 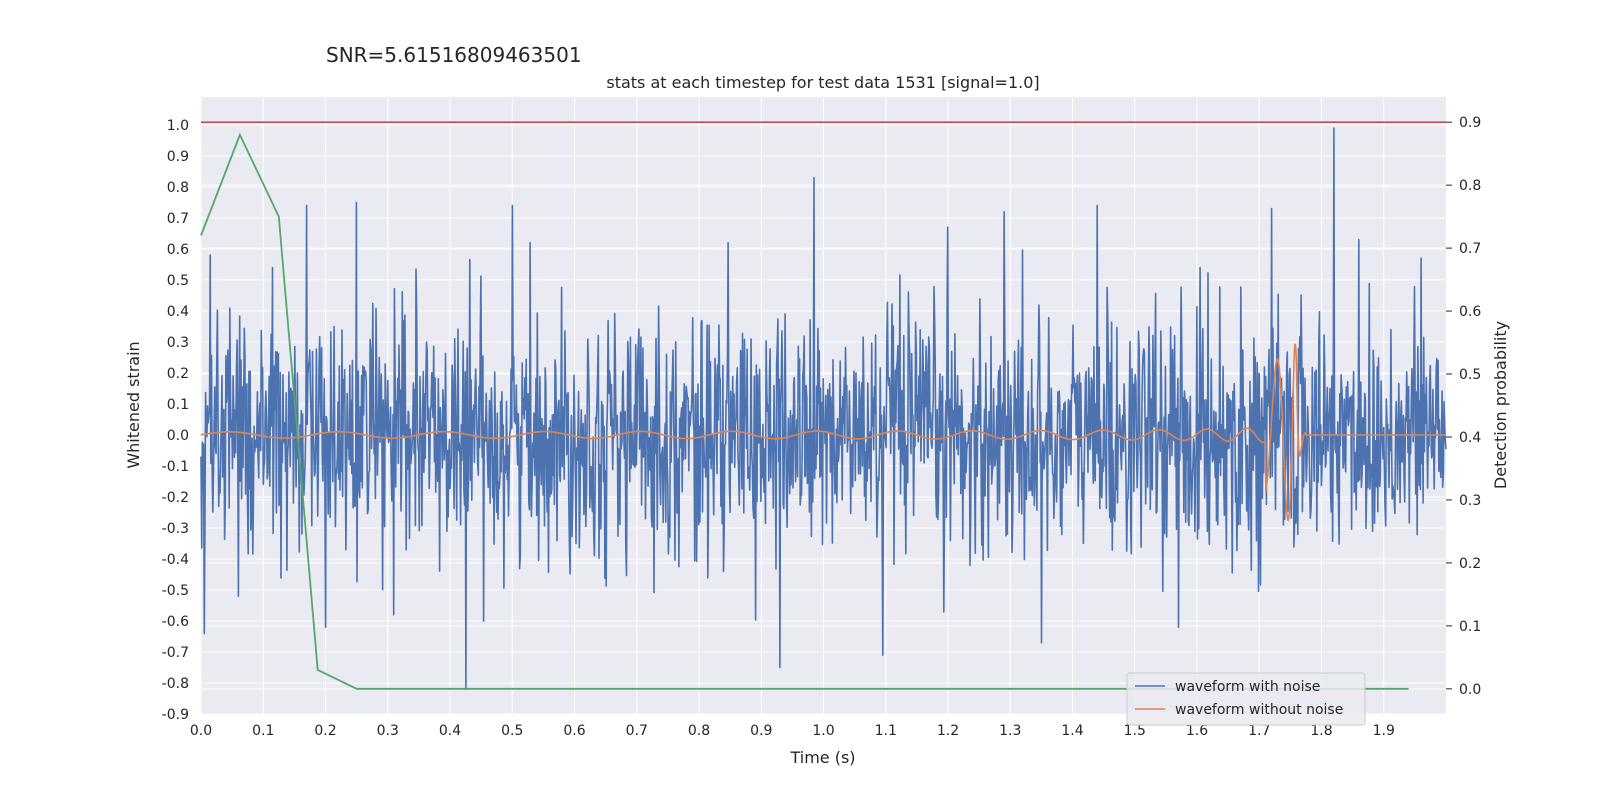 I want to click on legend-label-waveform-with-noise: waveform with noise, so click(x=1247, y=687).